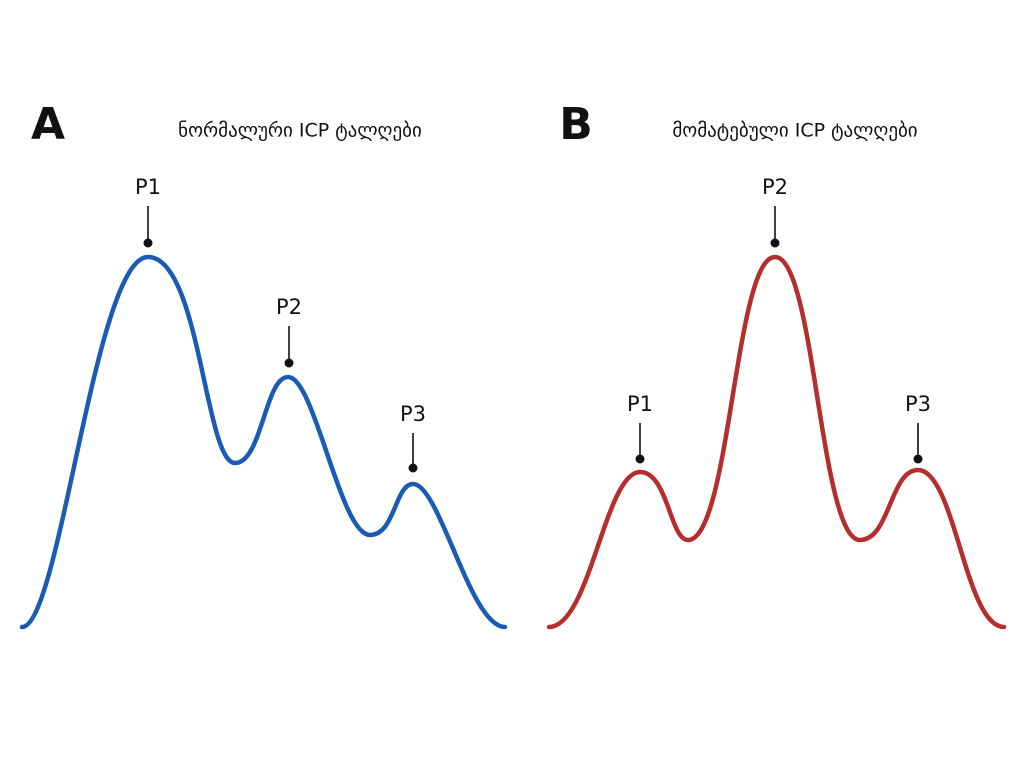 The height and width of the screenshot is (768, 1024). I want to click on panel-letter: A, so click(48, 124).